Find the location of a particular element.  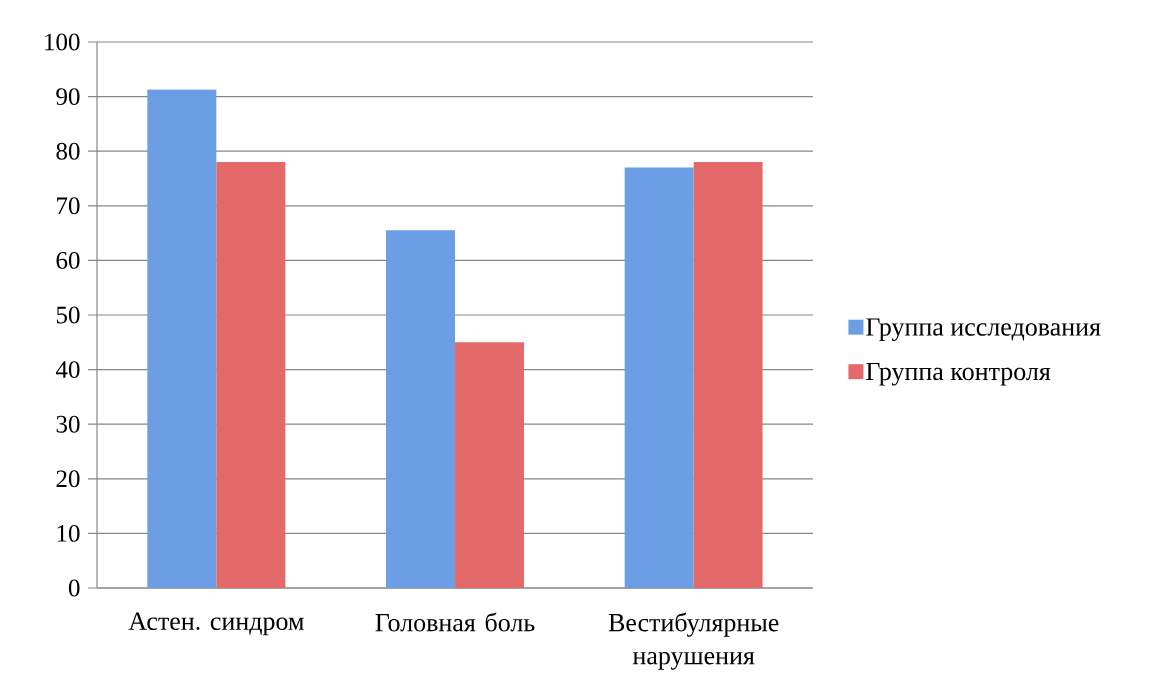

y-tick-label: 30 is located at coordinates (68, 424).